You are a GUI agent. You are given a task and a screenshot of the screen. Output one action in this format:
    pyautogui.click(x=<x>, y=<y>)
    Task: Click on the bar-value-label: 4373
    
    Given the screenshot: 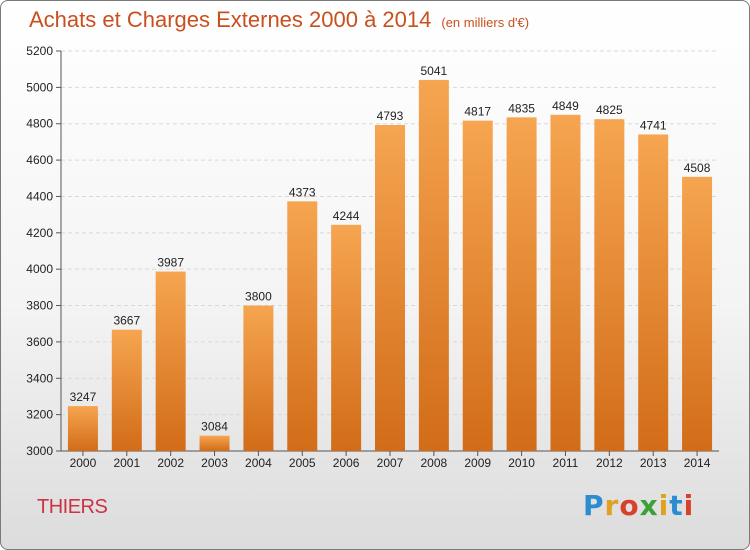 What is the action you would take?
    pyautogui.click(x=302, y=192)
    